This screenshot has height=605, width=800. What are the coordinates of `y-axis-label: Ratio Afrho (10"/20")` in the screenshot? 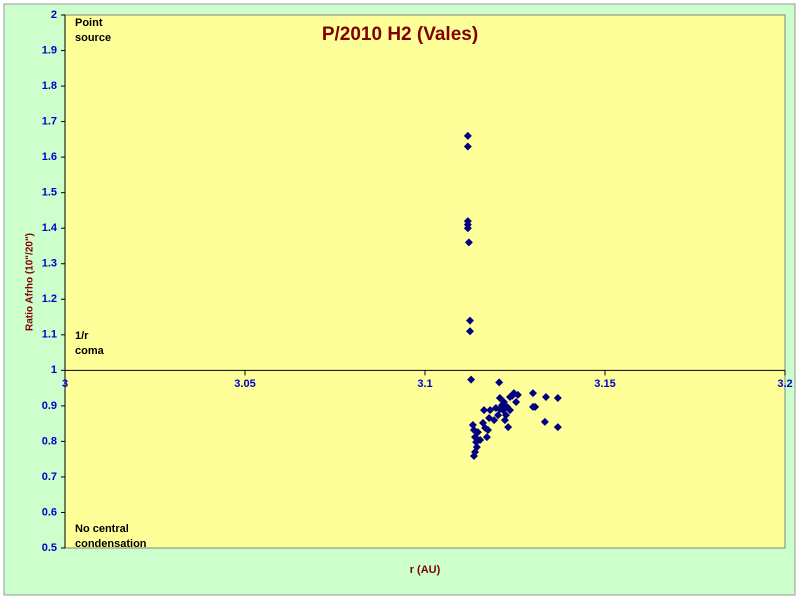 It's located at (30, 282).